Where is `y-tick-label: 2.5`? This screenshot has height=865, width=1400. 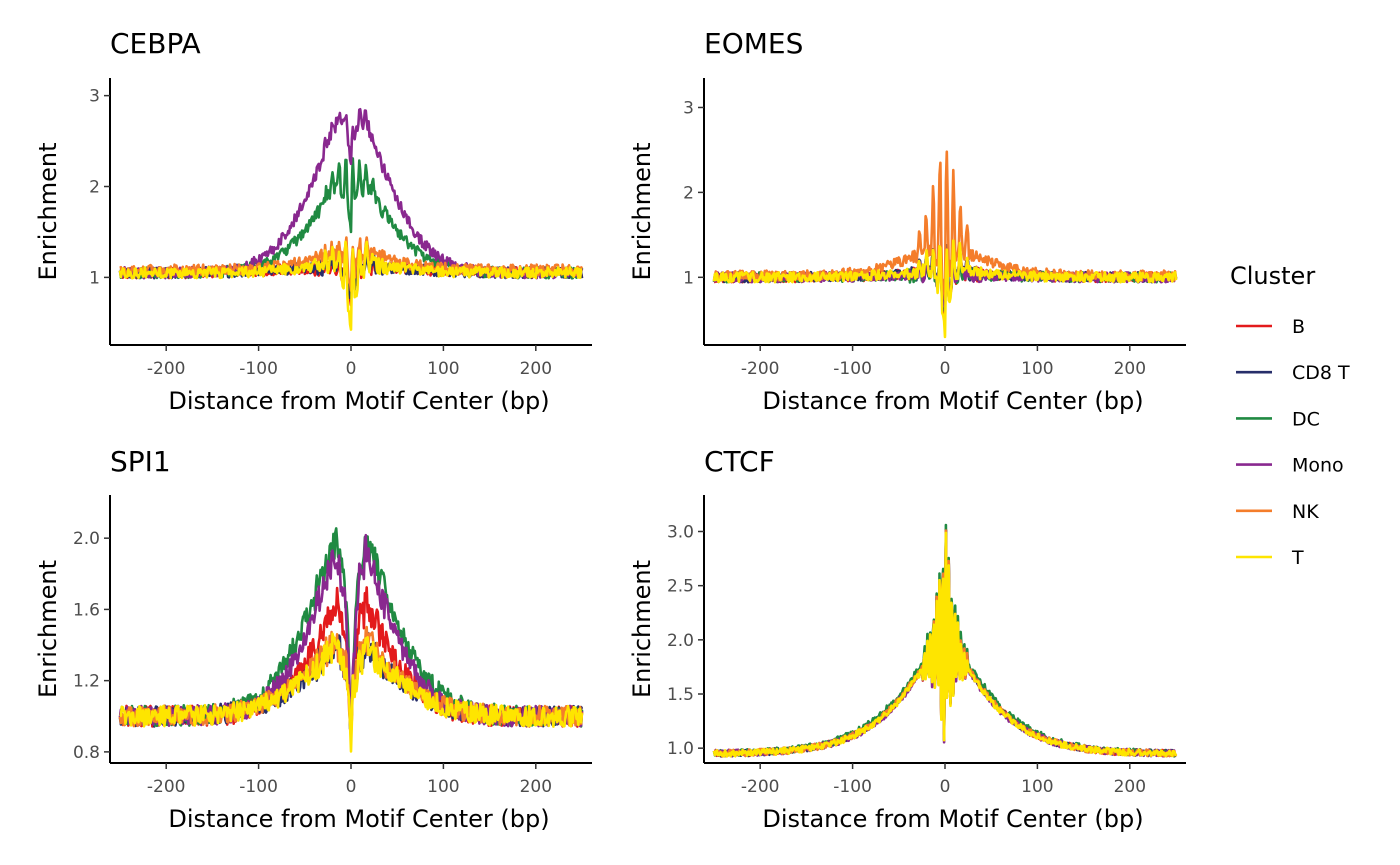 y-tick-label: 2.5 is located at coordinates (680, 587).